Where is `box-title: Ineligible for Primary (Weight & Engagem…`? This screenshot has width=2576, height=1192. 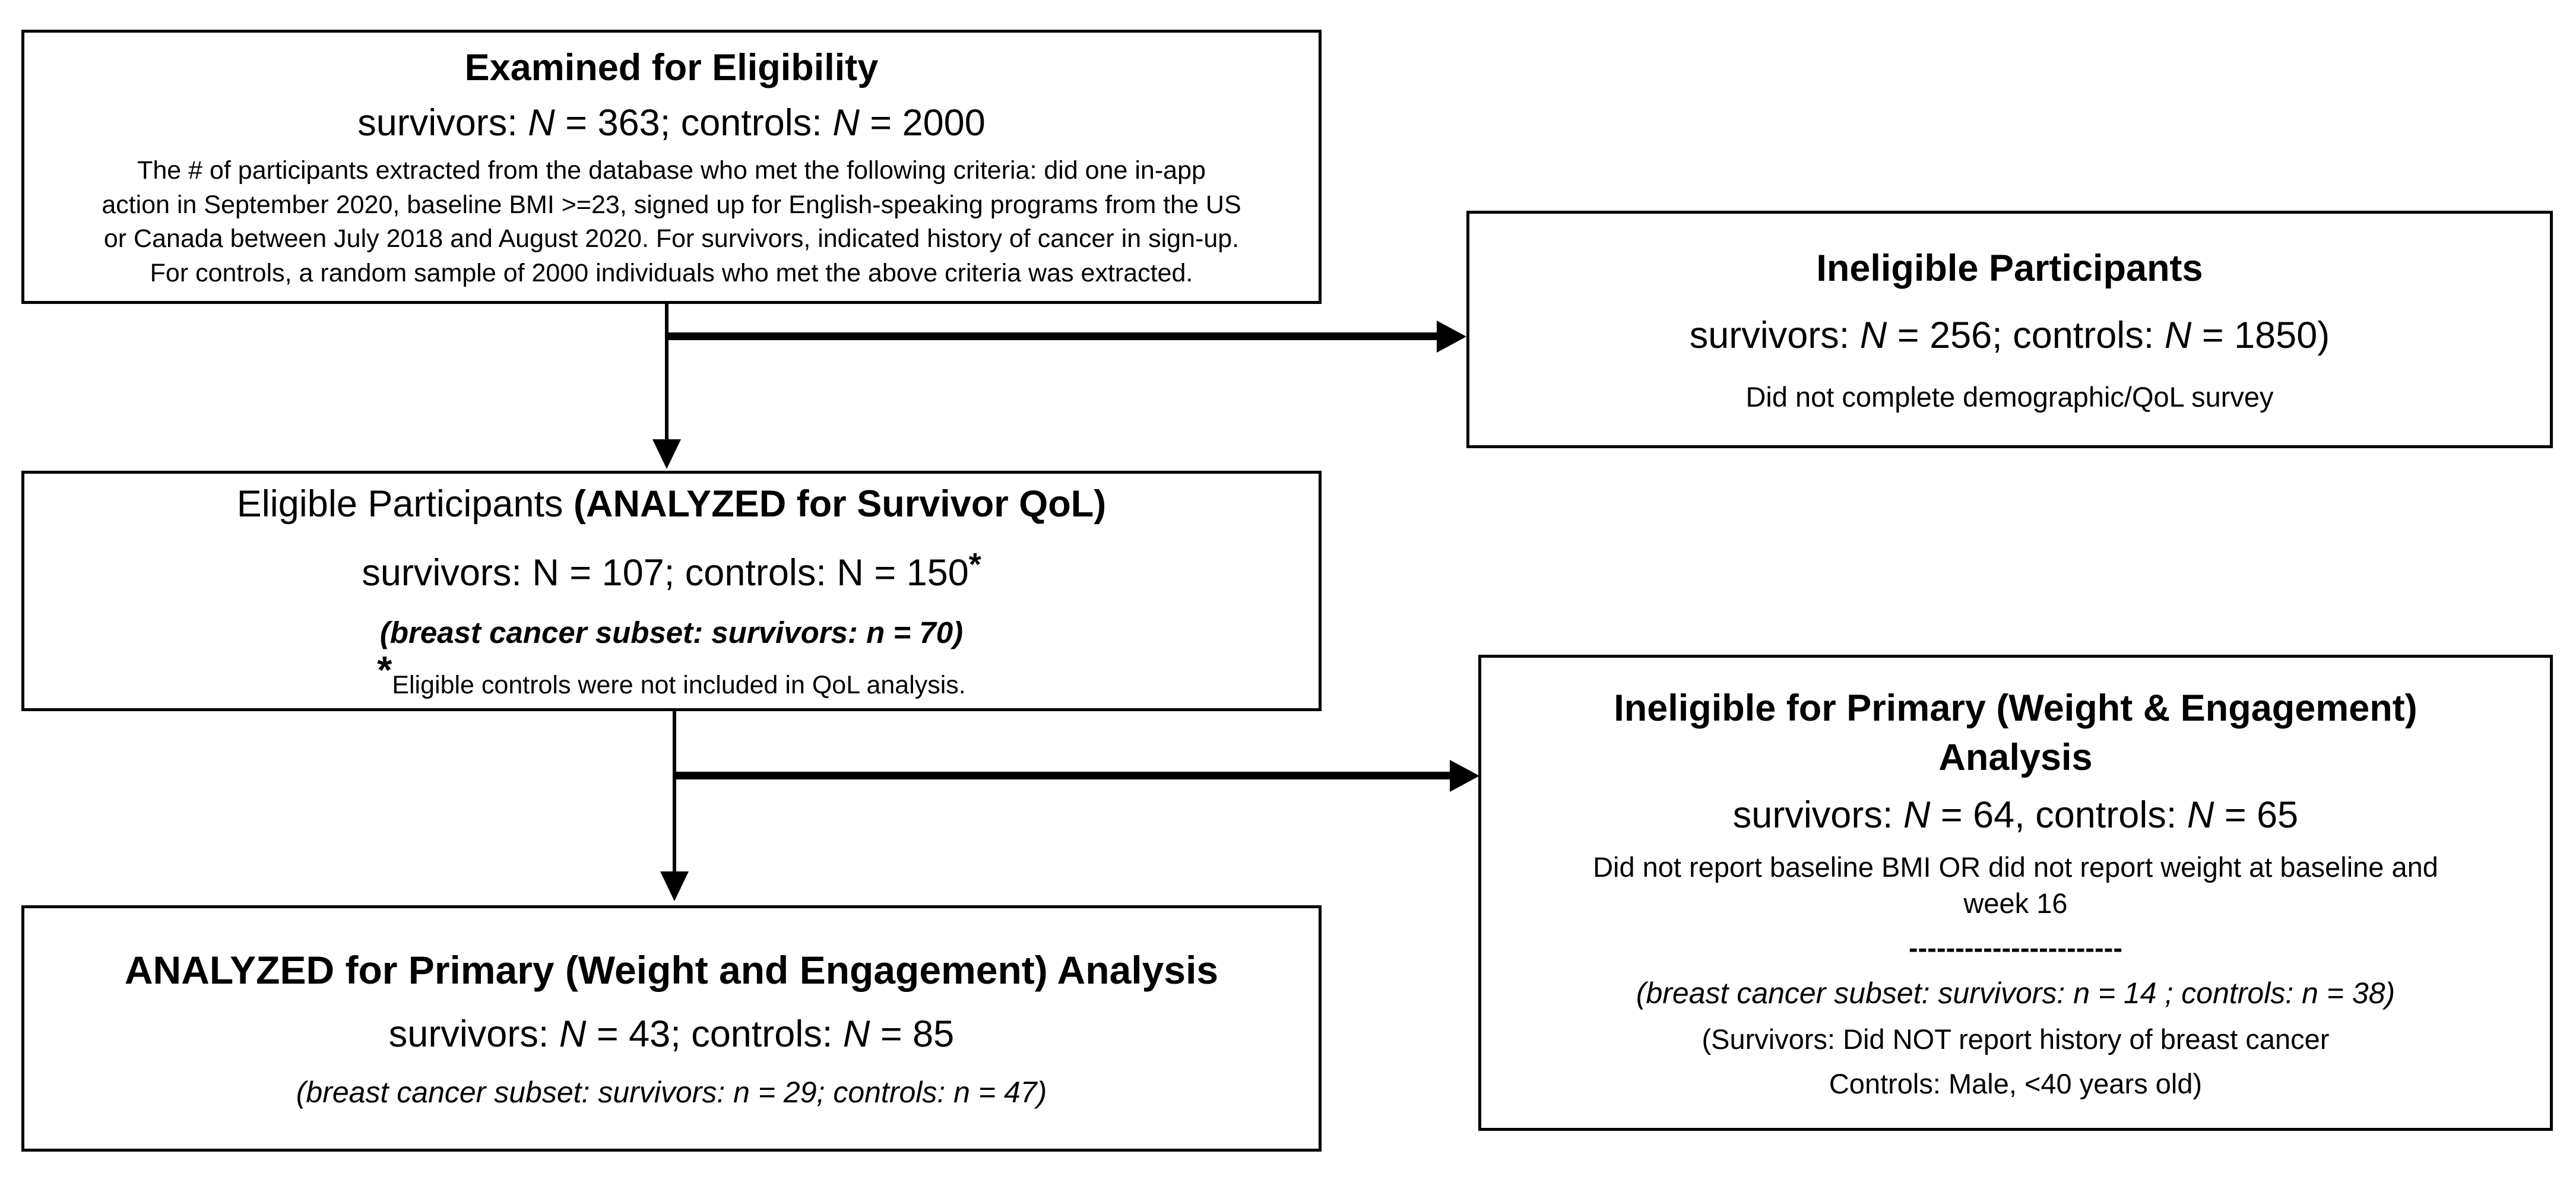 box-title: Ineligible for Primary (Weight & Engagem… is located at coordinates (2016, 733).